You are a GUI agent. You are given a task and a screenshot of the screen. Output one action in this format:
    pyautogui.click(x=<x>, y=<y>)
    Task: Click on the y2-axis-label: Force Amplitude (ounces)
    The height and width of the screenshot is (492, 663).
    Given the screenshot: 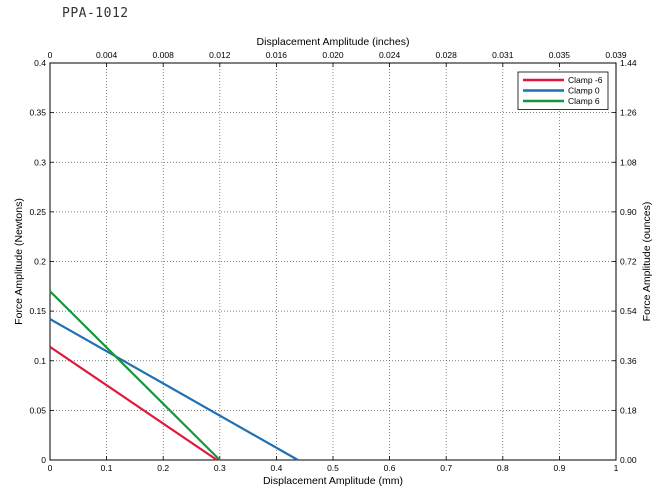 What is the action you would take?
    pyautogui.click(x=647, y=262)
    